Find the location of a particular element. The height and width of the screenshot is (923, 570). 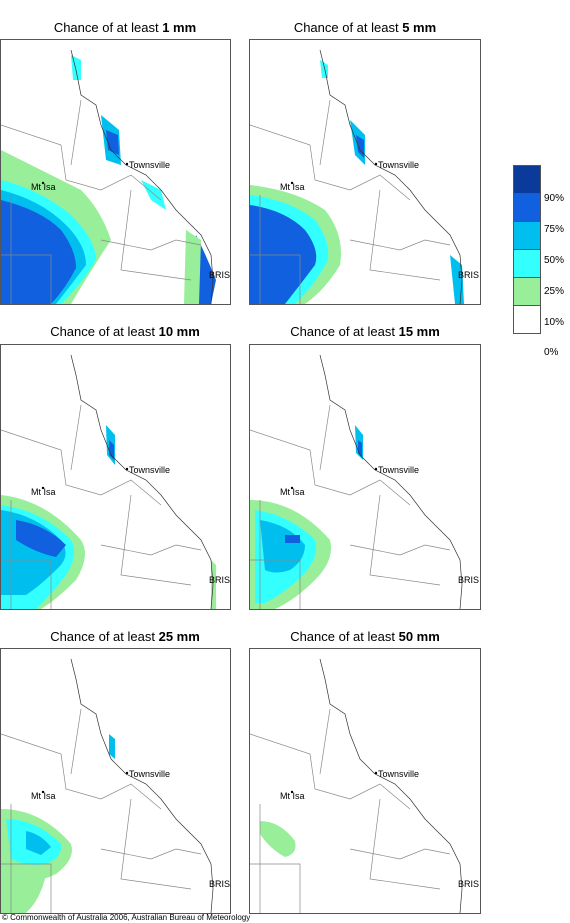

map-panel-1mm: Mt Isa Townsville BRIS is located at coordinates (115, 172).